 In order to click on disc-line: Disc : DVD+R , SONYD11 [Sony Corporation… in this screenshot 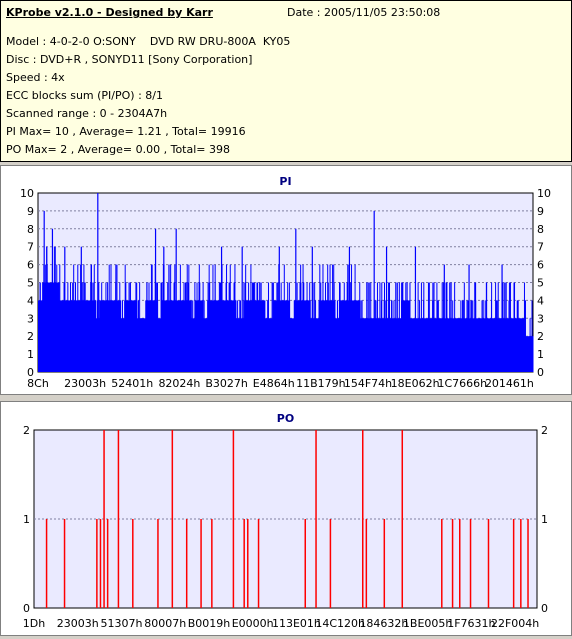, I will do `click(129, 59)`.